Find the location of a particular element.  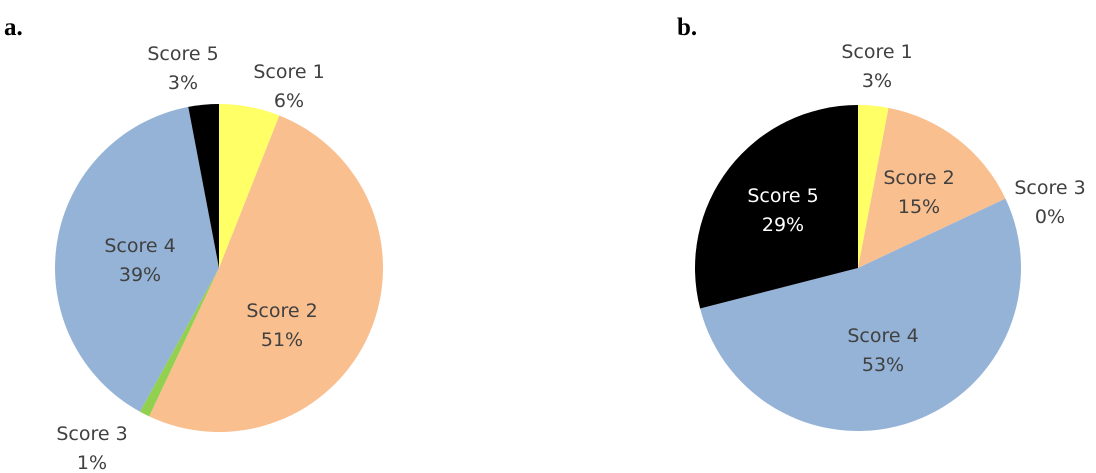

slice-label-score-2: Score 2 51% is located at coordinates (281, 325).